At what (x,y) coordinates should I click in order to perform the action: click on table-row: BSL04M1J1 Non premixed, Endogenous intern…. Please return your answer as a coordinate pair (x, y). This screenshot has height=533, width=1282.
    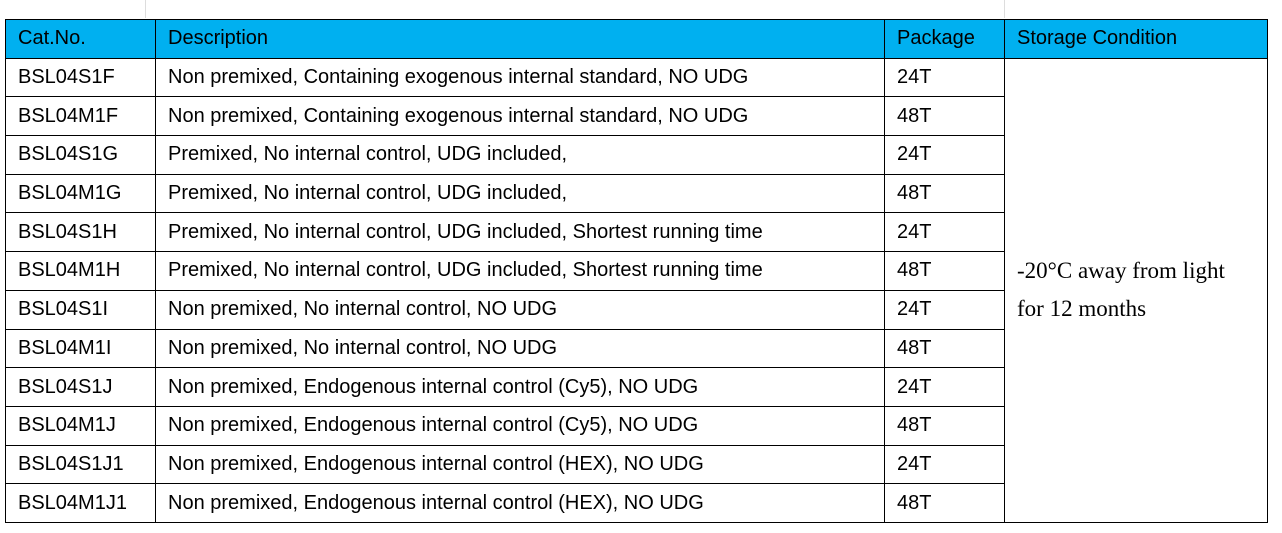
    Looking at the image, I should click on (636, 503).